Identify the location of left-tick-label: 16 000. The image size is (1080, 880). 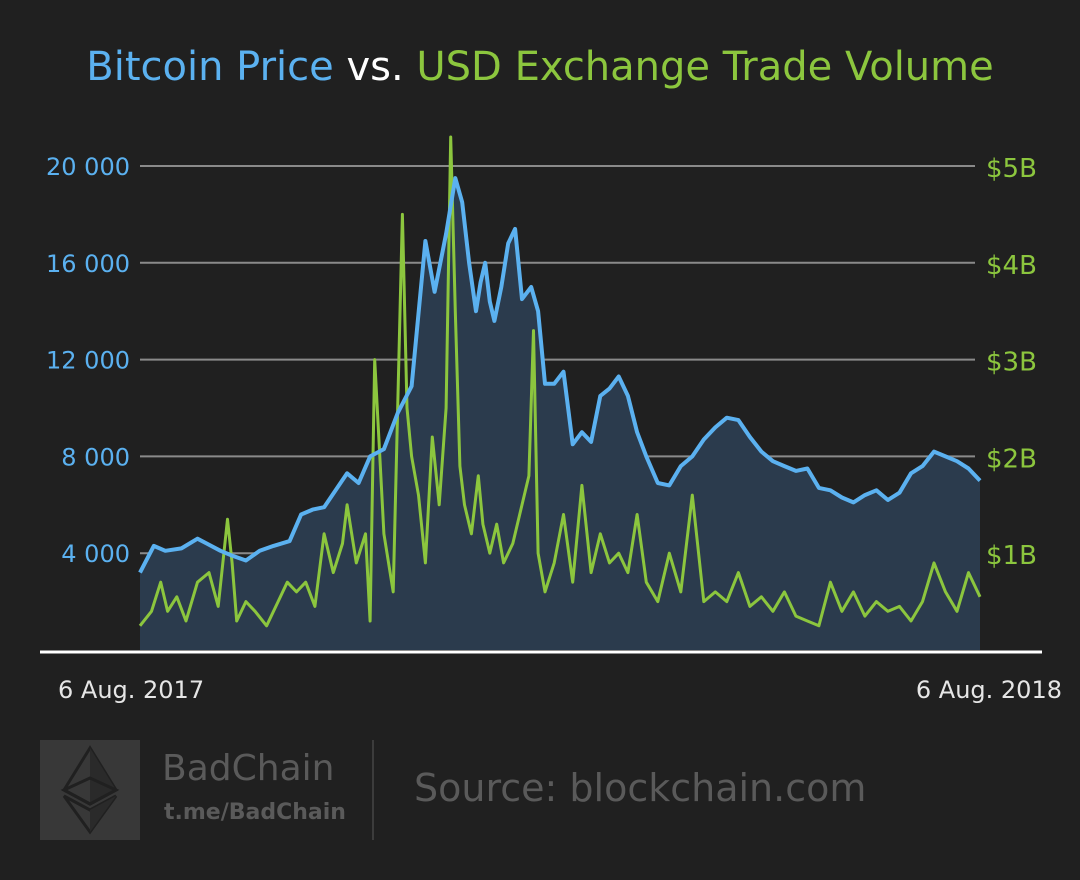
(88, 264).